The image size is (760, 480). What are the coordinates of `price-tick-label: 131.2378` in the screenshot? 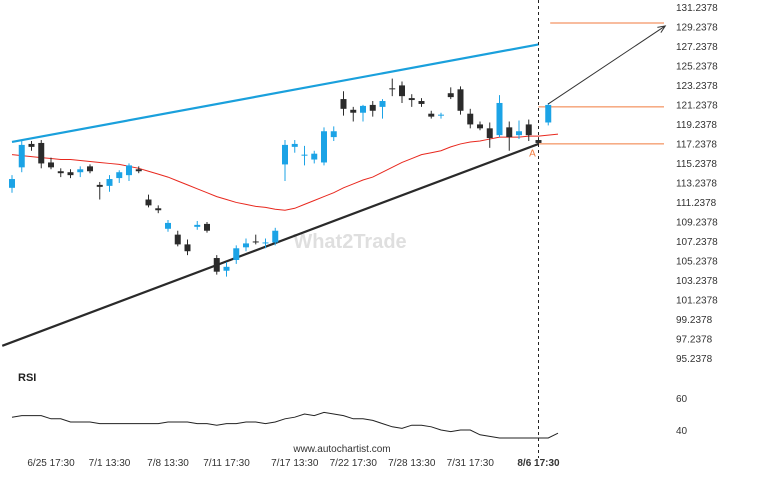 It's located at (697, 8).